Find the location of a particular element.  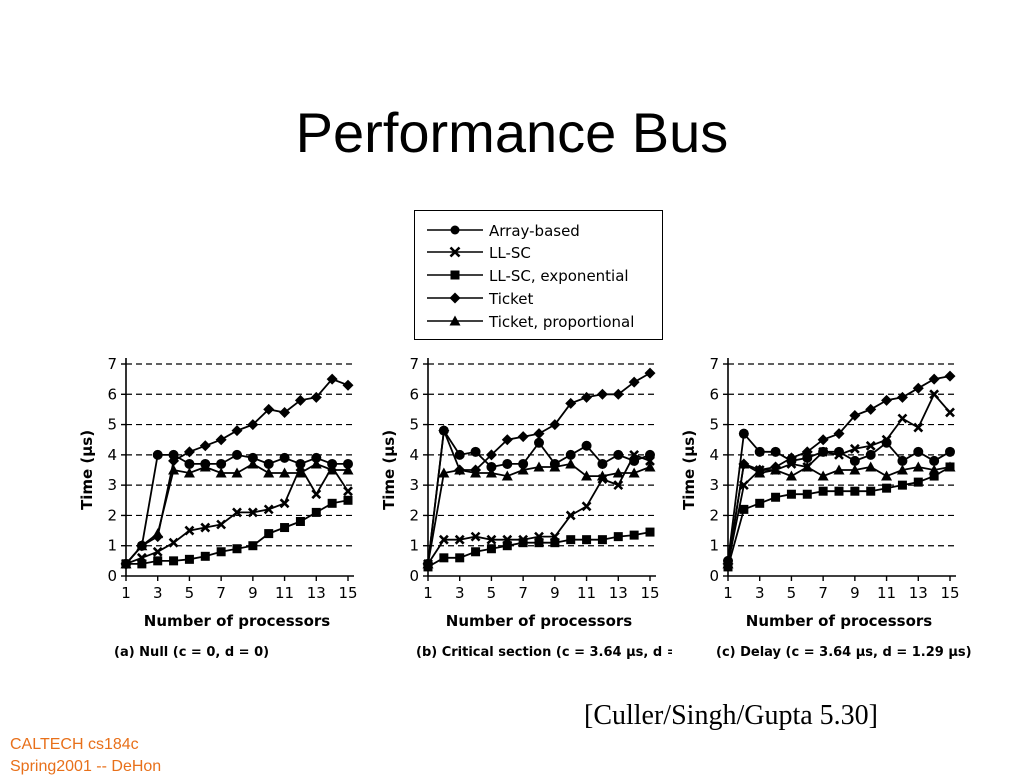

x-tick-label: 7 is located at coordinates (523, 593).